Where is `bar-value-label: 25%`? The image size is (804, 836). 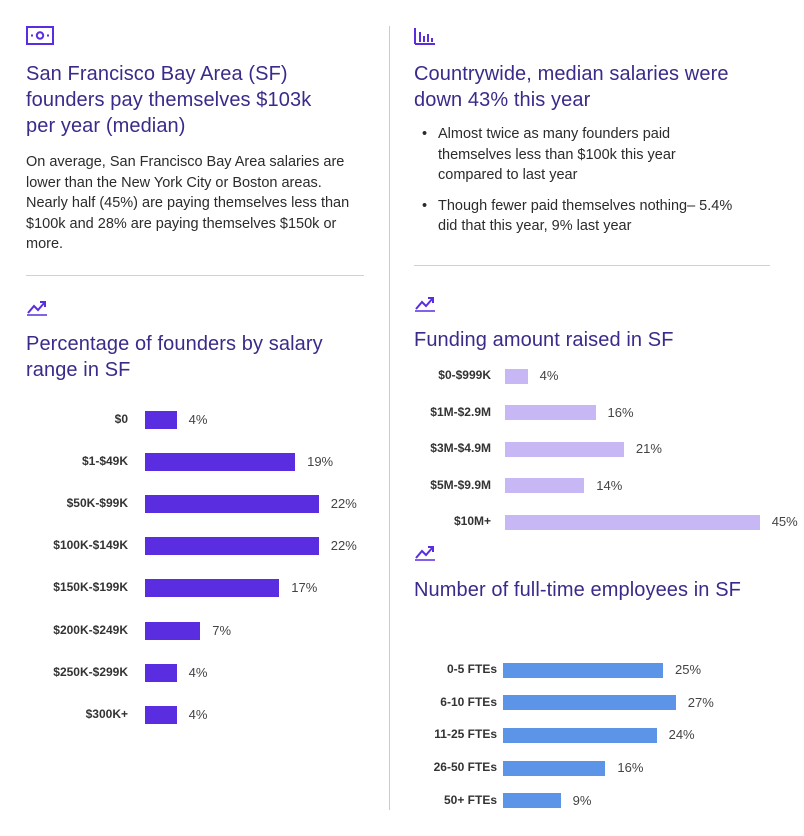 bar-value-label: 25% is located at coordinates (688, 669).